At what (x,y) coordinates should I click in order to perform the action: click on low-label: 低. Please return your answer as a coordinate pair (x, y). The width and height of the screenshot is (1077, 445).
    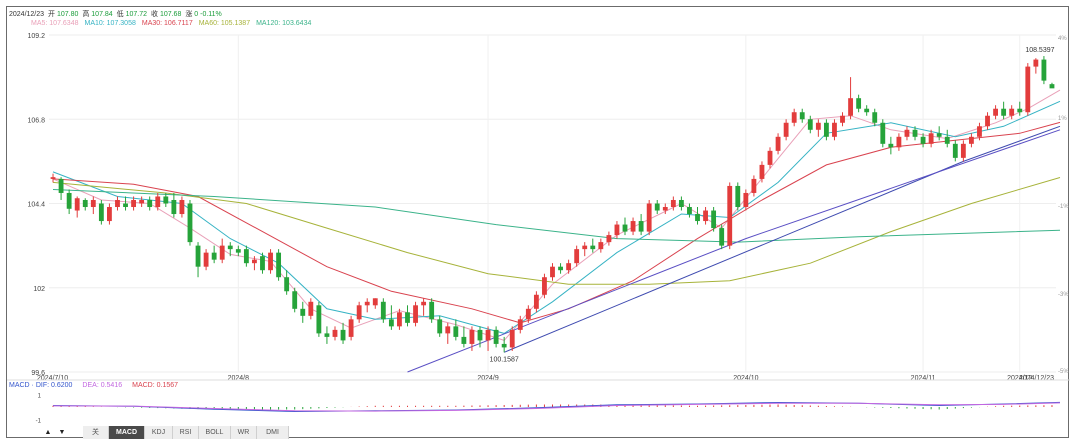
    Looking at the image, I should click on (120, 14).